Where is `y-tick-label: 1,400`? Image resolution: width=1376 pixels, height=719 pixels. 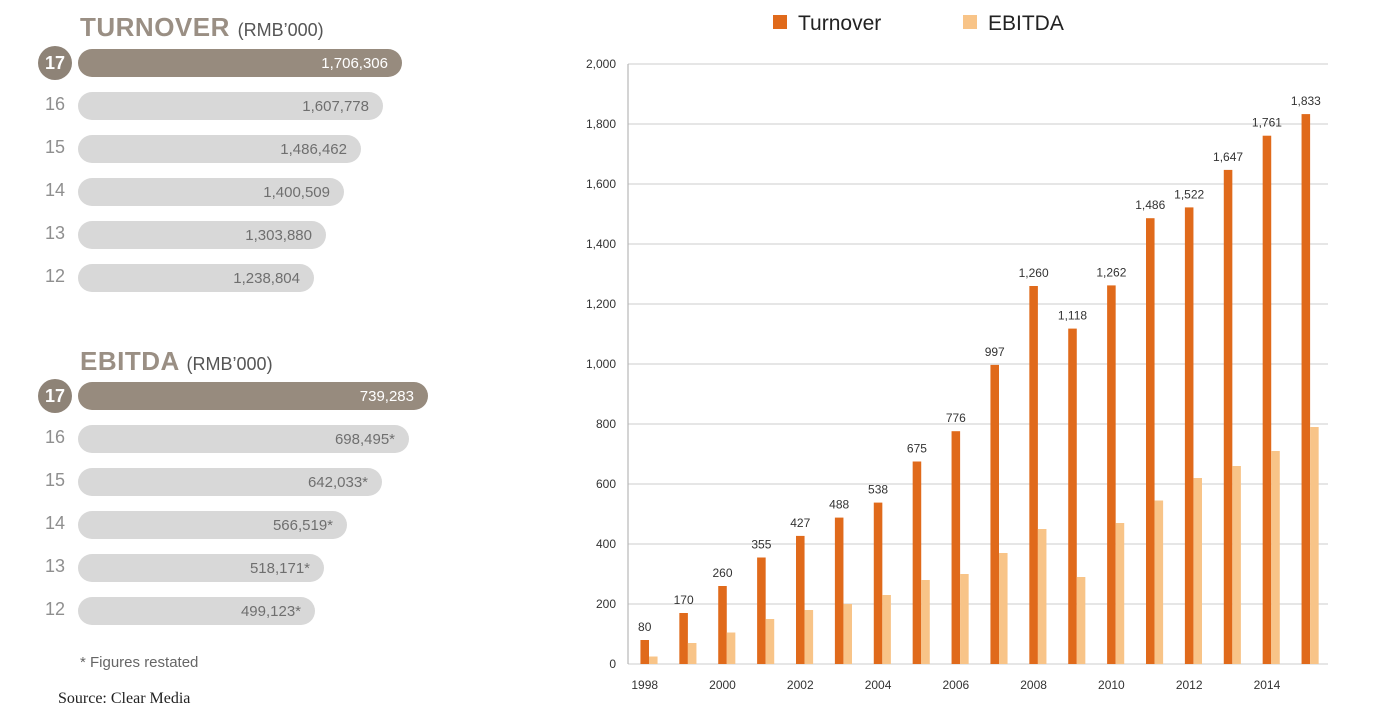
y-tick-label: 1,400 is located at coordinates (601, 244).